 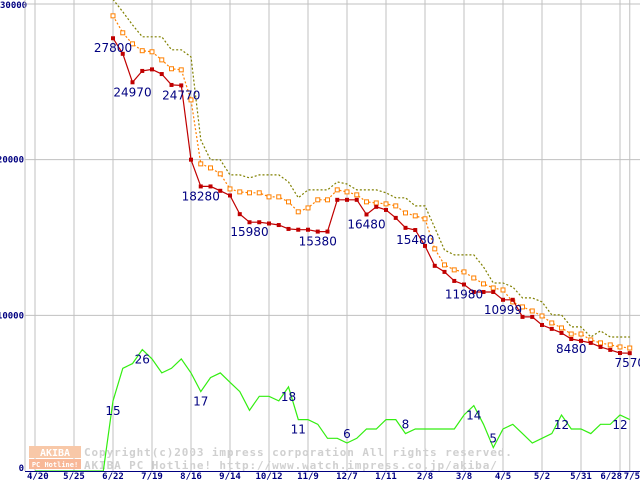 I want to click on x-tick-label: 2/8, so click(x=425, y=476).